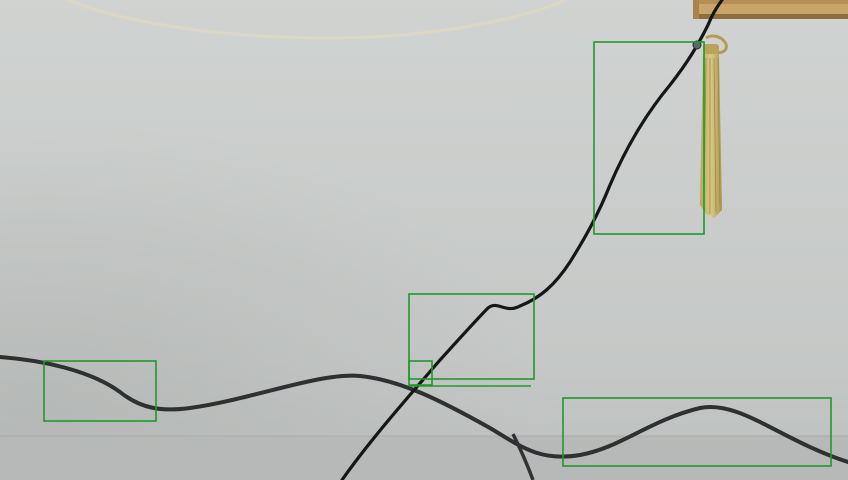  Describe the element at coordinates (697, 45) in the screenshot. I see `cable-clip` at that location.